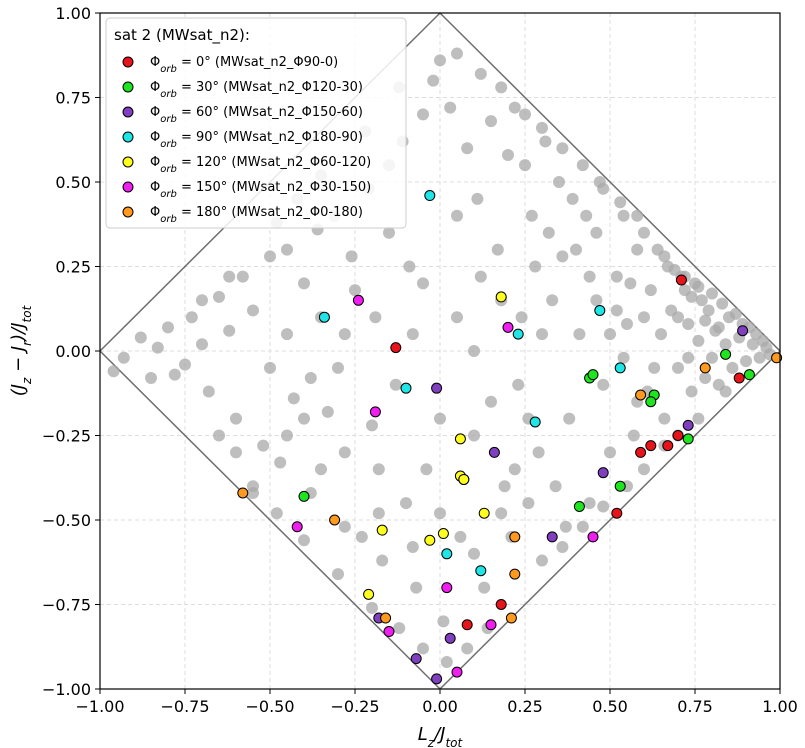  I want to click on legend-entry-label: Φorb = 90° (MWsat_n2_Φ180-90), so click(256, 140).